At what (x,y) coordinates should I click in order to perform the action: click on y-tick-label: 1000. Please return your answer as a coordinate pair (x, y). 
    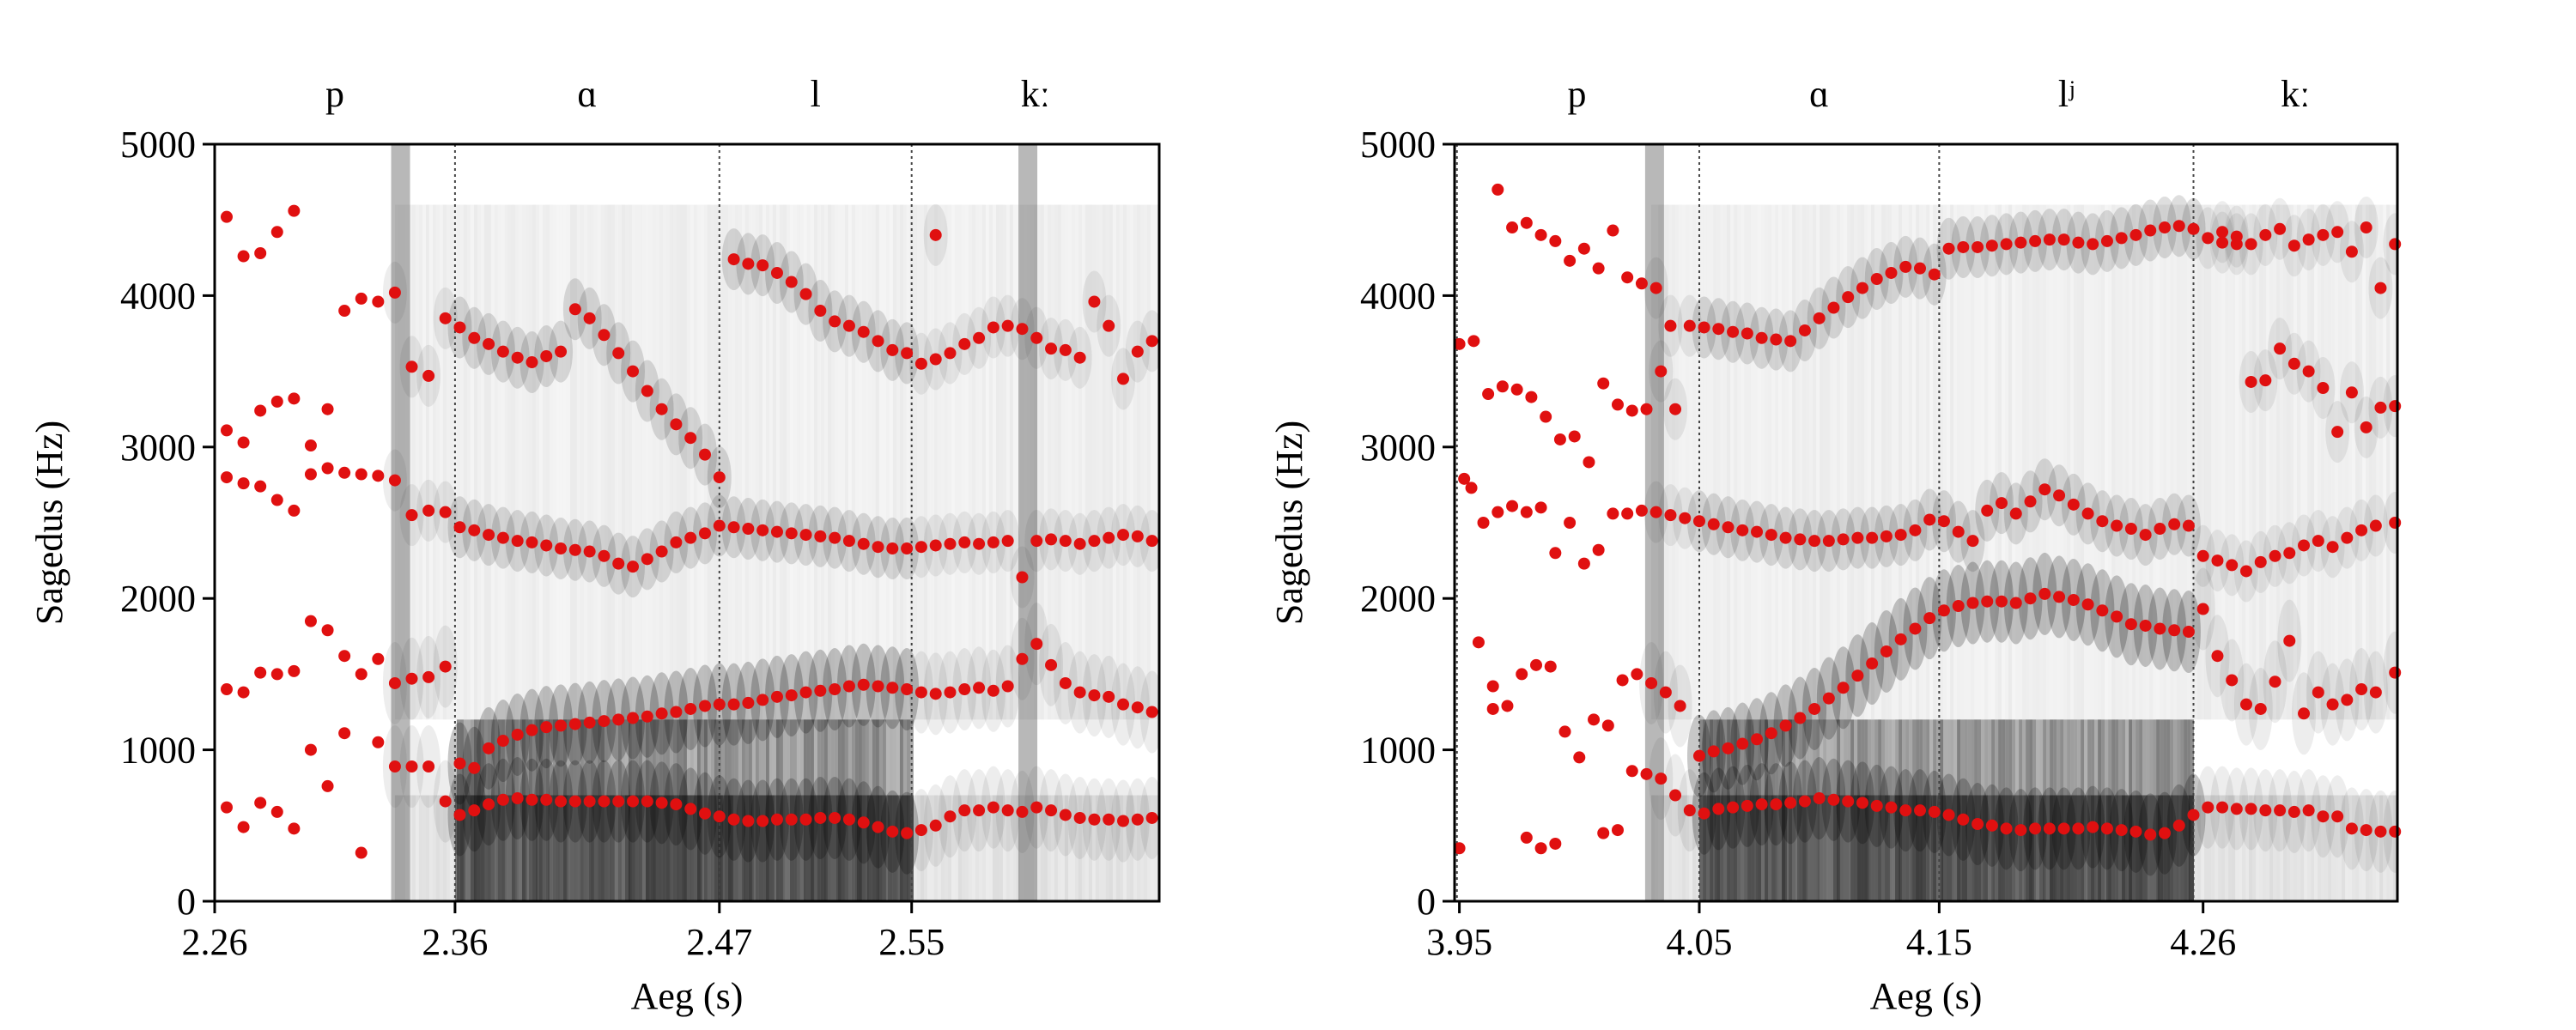
    Looking at the image, I should click on (158, 751).